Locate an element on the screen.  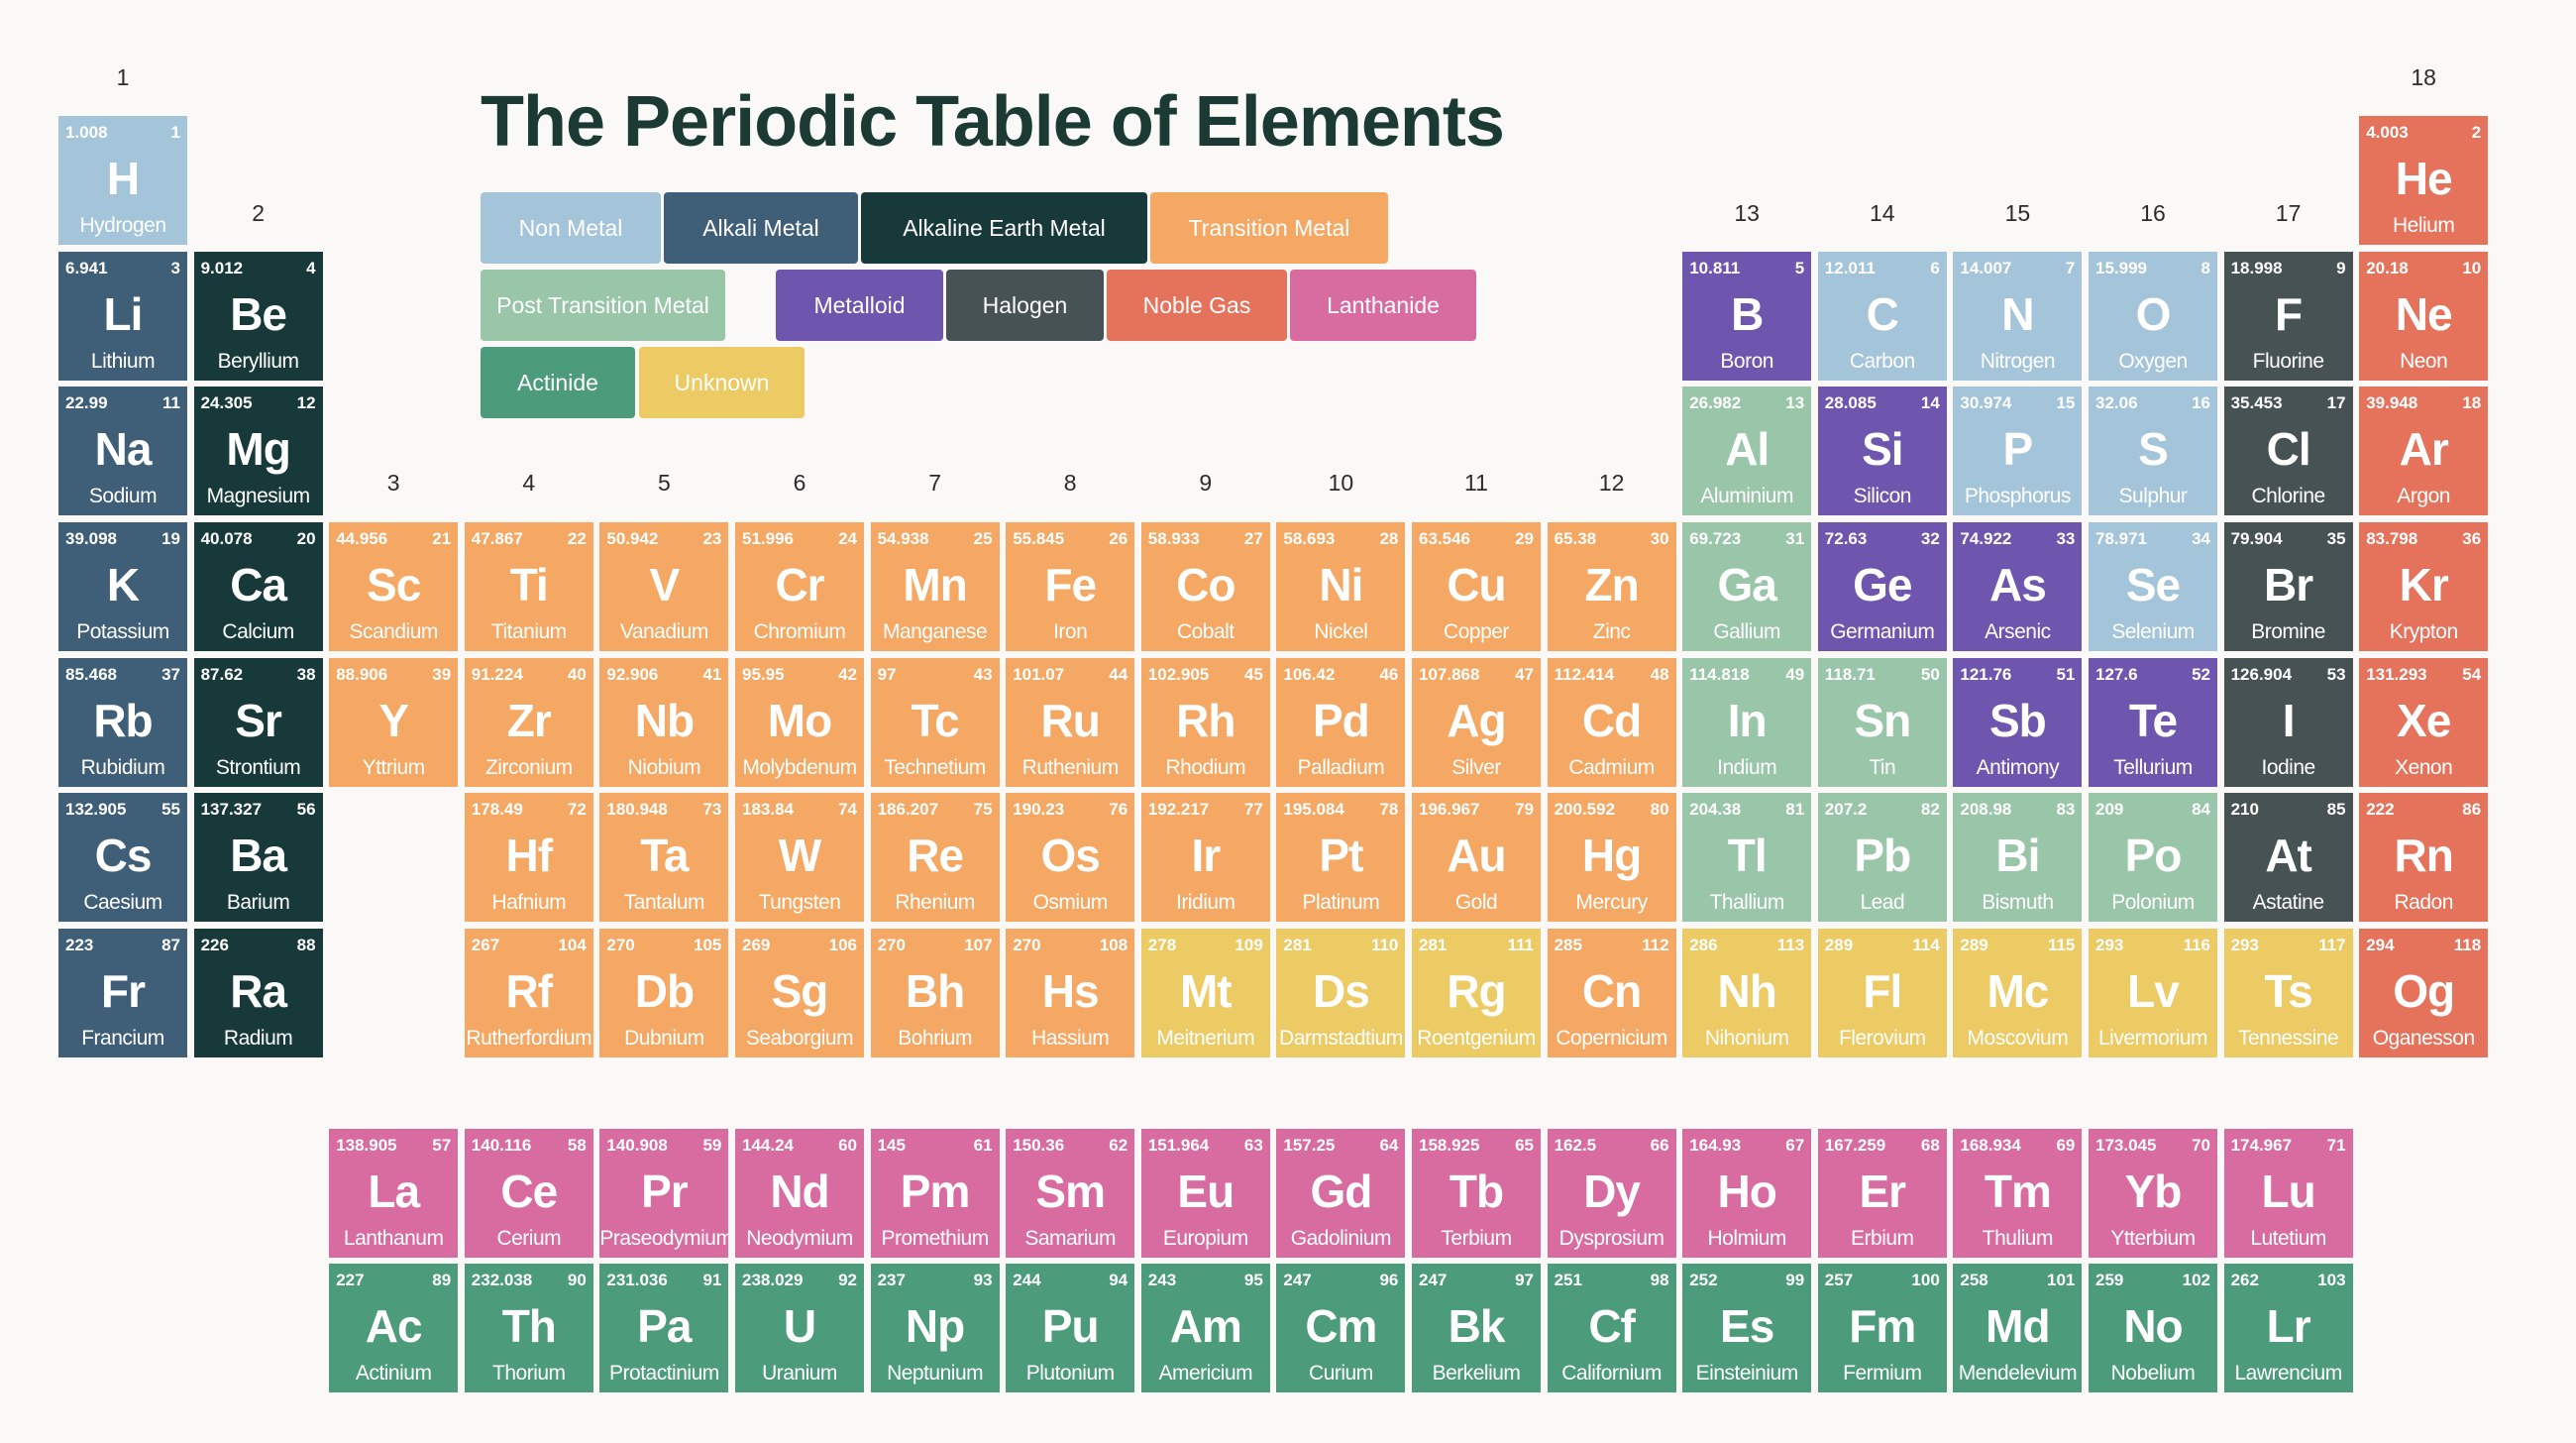
element-symbol: Pm is located at coordinates (936, 1191).